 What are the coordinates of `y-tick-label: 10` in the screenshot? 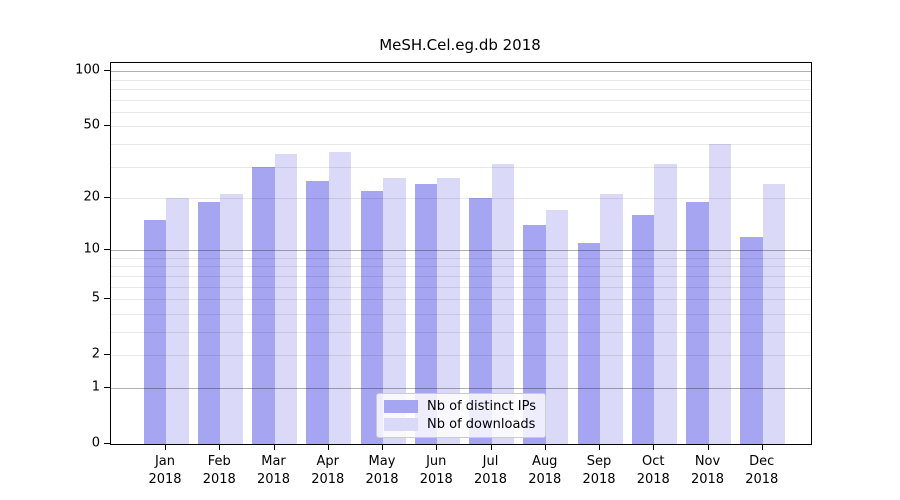 It's located at (91, 249).